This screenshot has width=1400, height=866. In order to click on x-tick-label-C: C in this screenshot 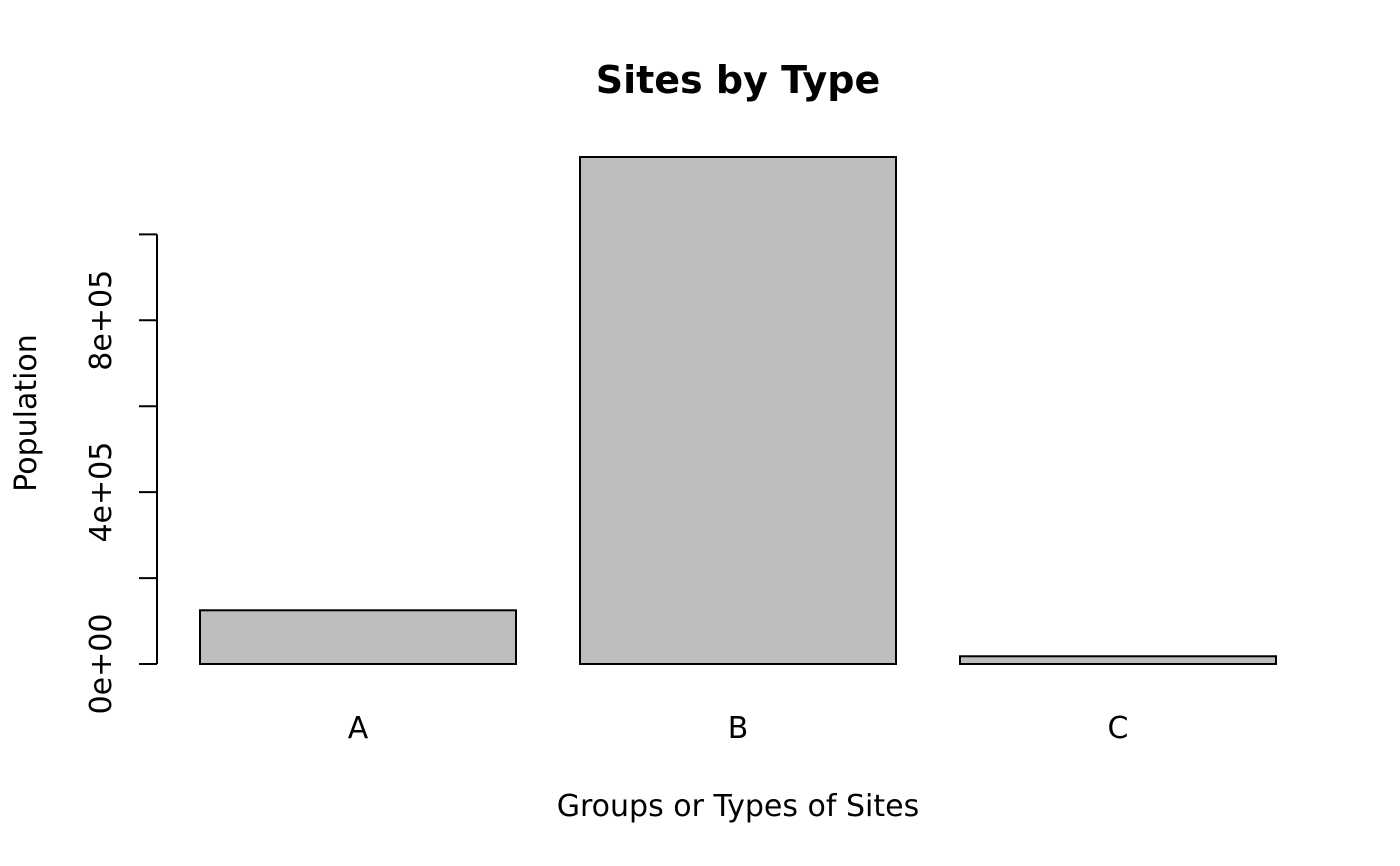, I will do `click(1118, 728)`.